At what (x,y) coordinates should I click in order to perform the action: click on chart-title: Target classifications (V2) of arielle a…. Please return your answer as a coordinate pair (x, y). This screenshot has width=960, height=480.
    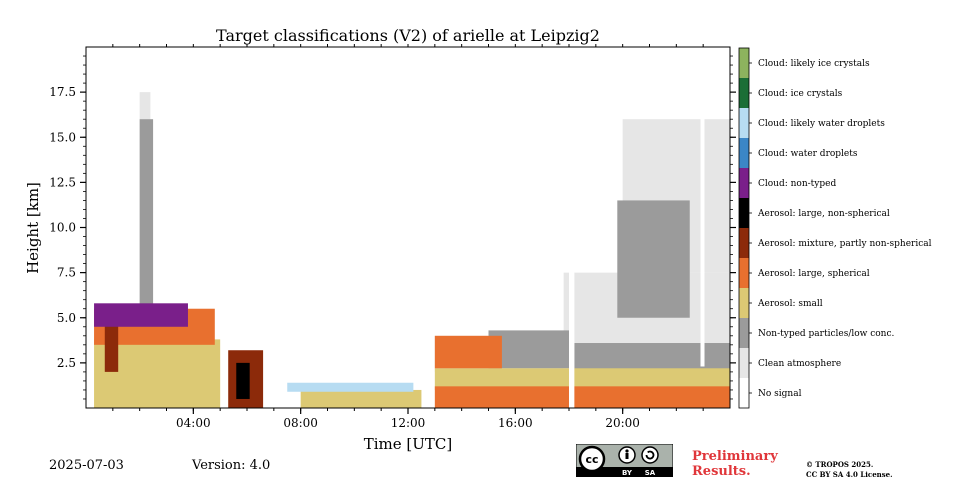
    Looking at the image, I should click on (408, 35).